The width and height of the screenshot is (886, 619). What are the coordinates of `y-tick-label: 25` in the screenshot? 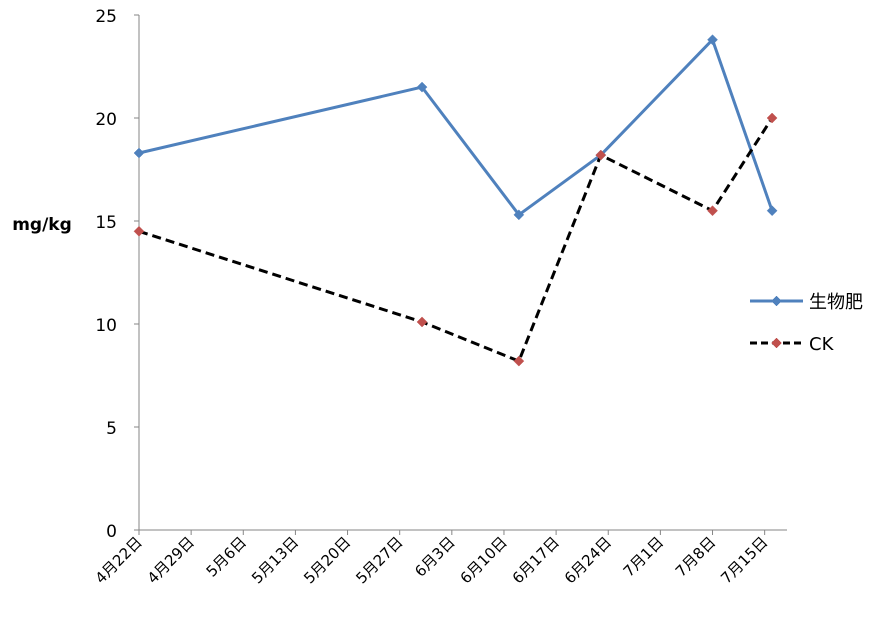 It's located at (106, 17).